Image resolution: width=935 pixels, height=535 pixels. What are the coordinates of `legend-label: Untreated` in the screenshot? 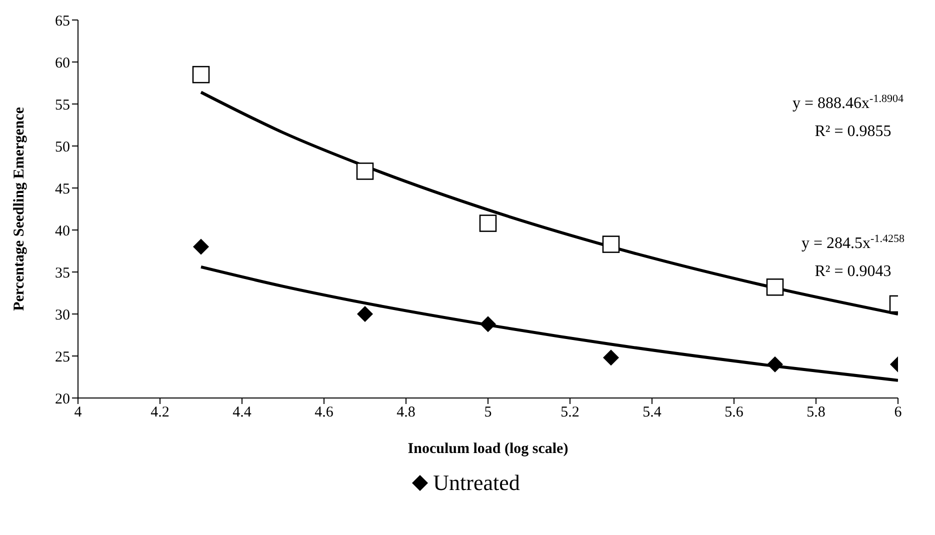 It's located at (476, 483).